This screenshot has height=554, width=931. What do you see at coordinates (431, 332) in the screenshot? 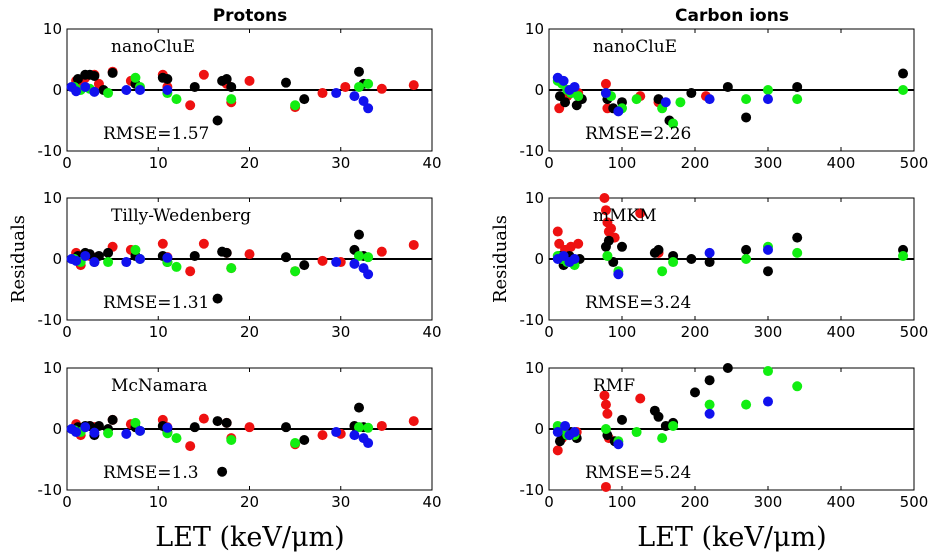
I see `x-tick-label: 40` at bounding box center [431, 332].